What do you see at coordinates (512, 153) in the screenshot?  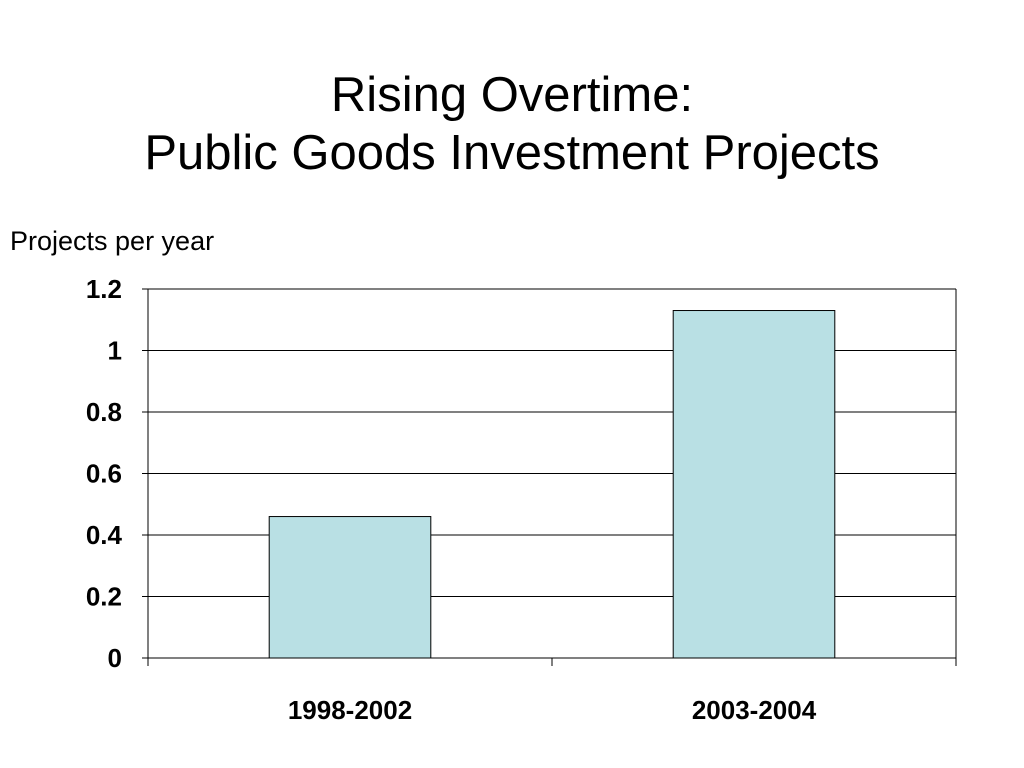 I see `title-line-2: Public Goods Investment Projects` at bounding box center [512, 153].